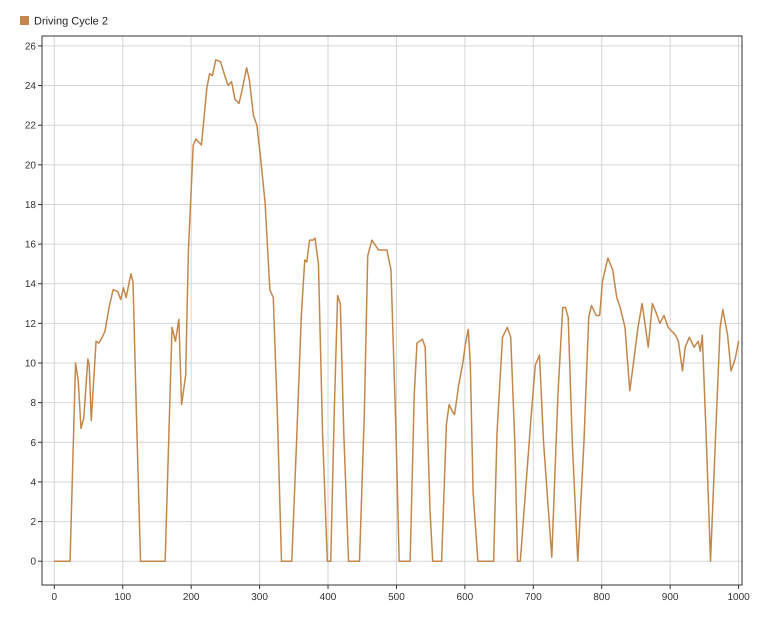  I want to click on legend-label: Driving Cycle 2, so click(71, 22).